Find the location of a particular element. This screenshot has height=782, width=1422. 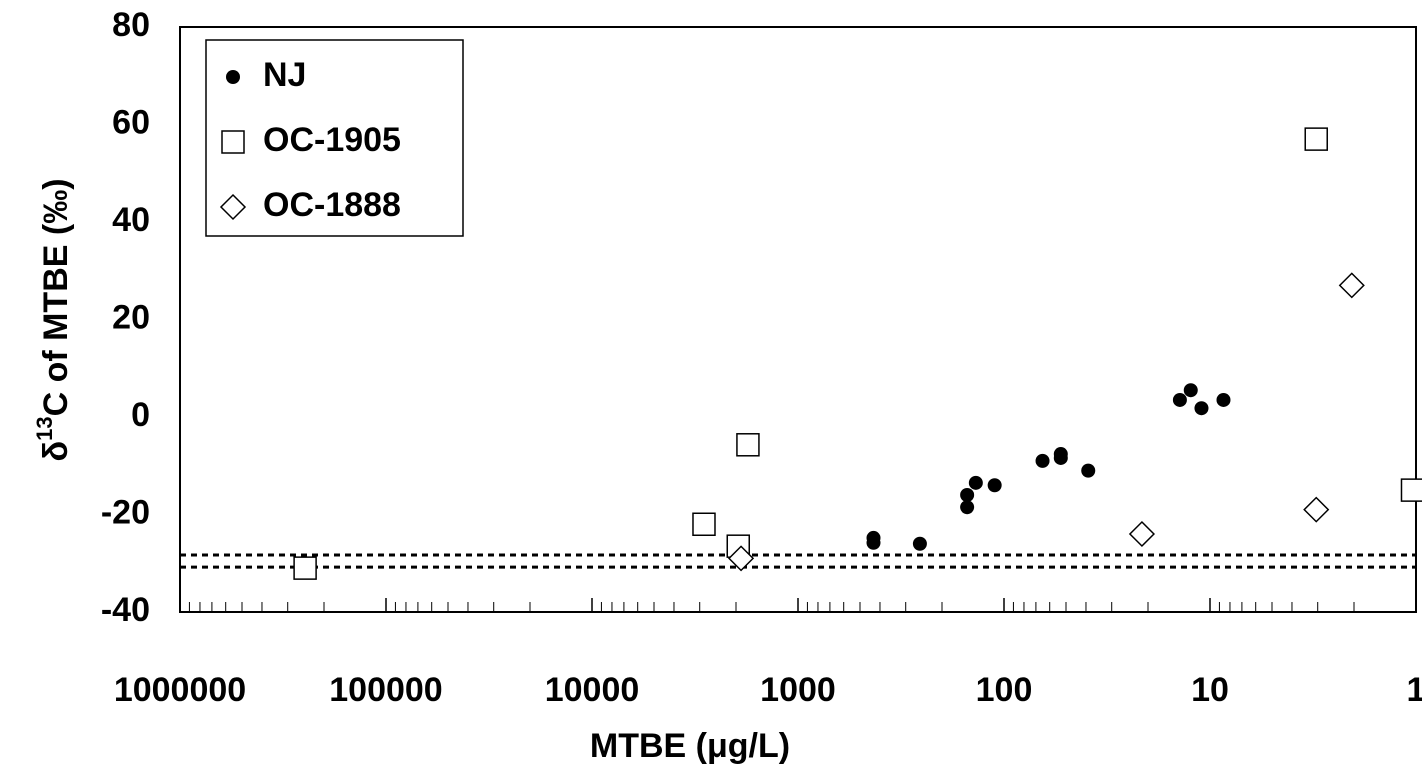

legend-label: OC-1905 is located at coordinates (332, 140).